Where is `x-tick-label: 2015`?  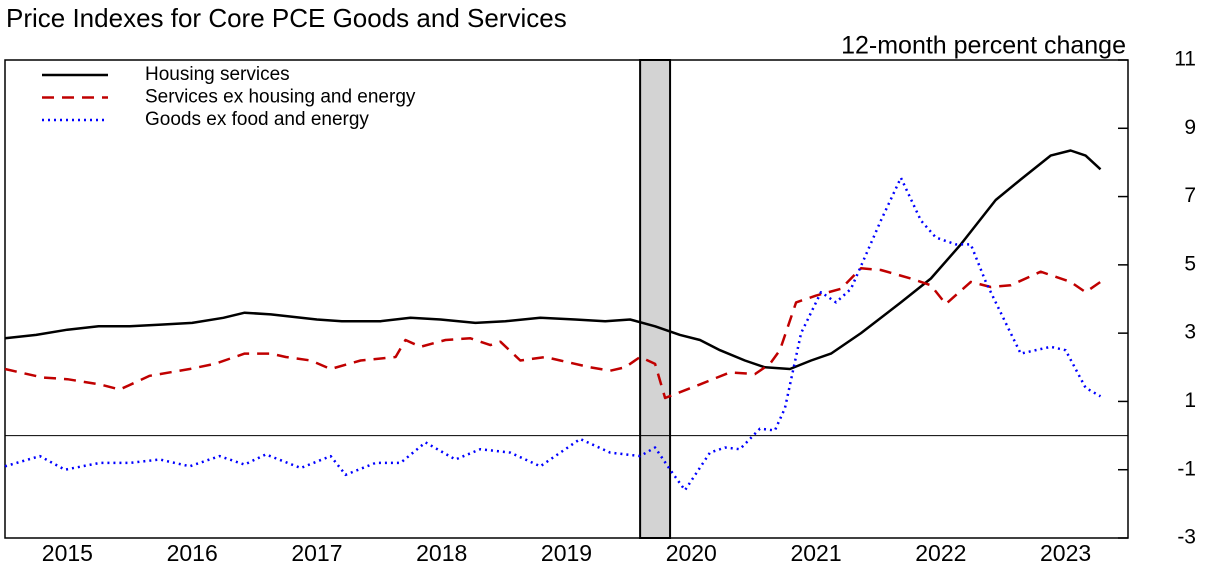
x-tick-label: 2015 is located at coordinates (67, 553).